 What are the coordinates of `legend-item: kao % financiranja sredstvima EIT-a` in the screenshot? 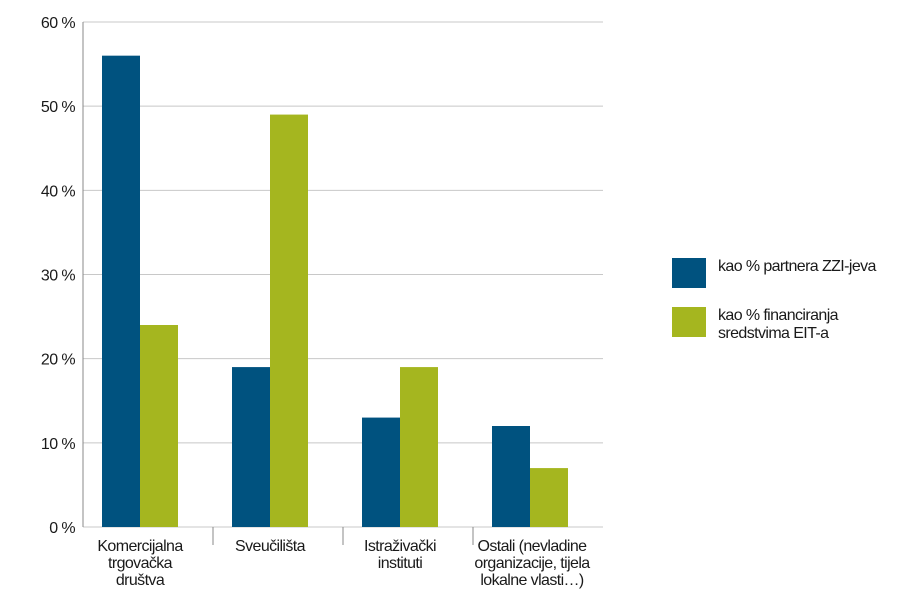 It's located at (792, 325).